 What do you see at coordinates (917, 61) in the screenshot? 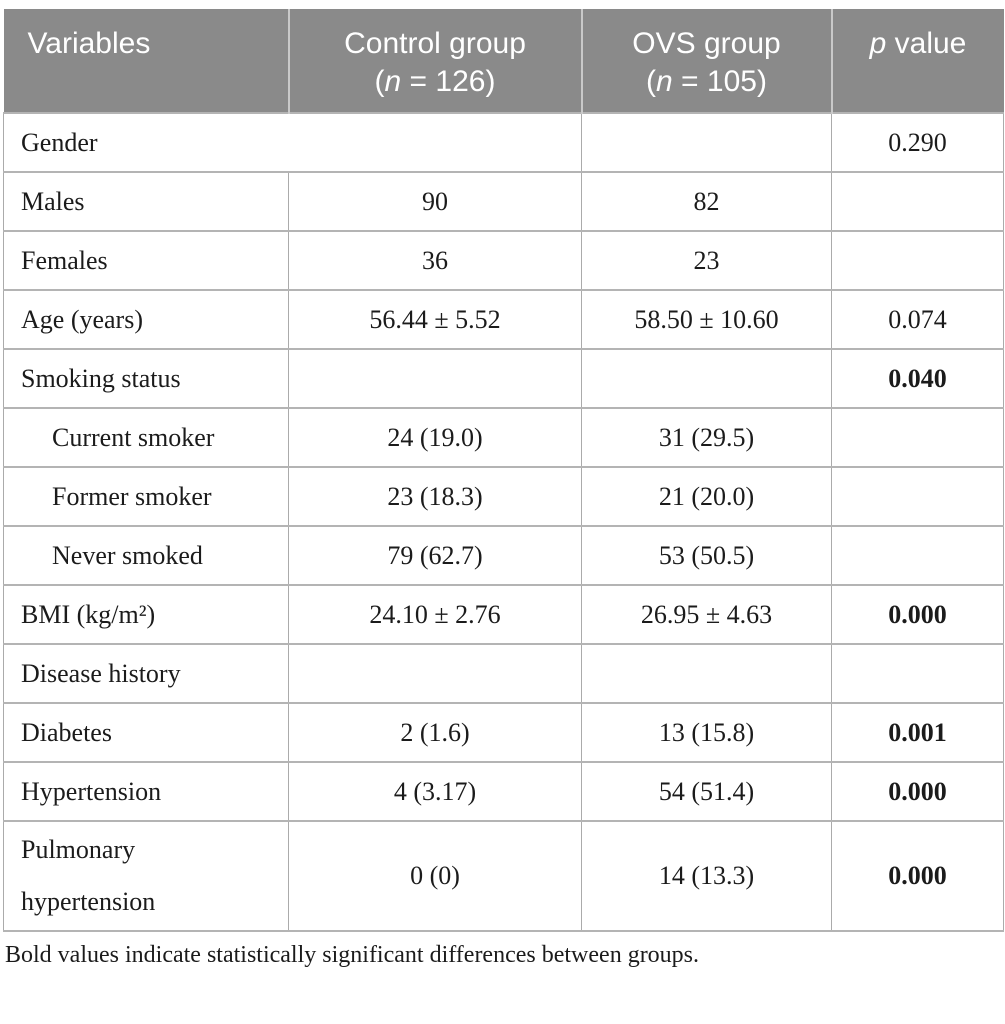
I see `header-p-value: p value` at bounding box center [917, 61].